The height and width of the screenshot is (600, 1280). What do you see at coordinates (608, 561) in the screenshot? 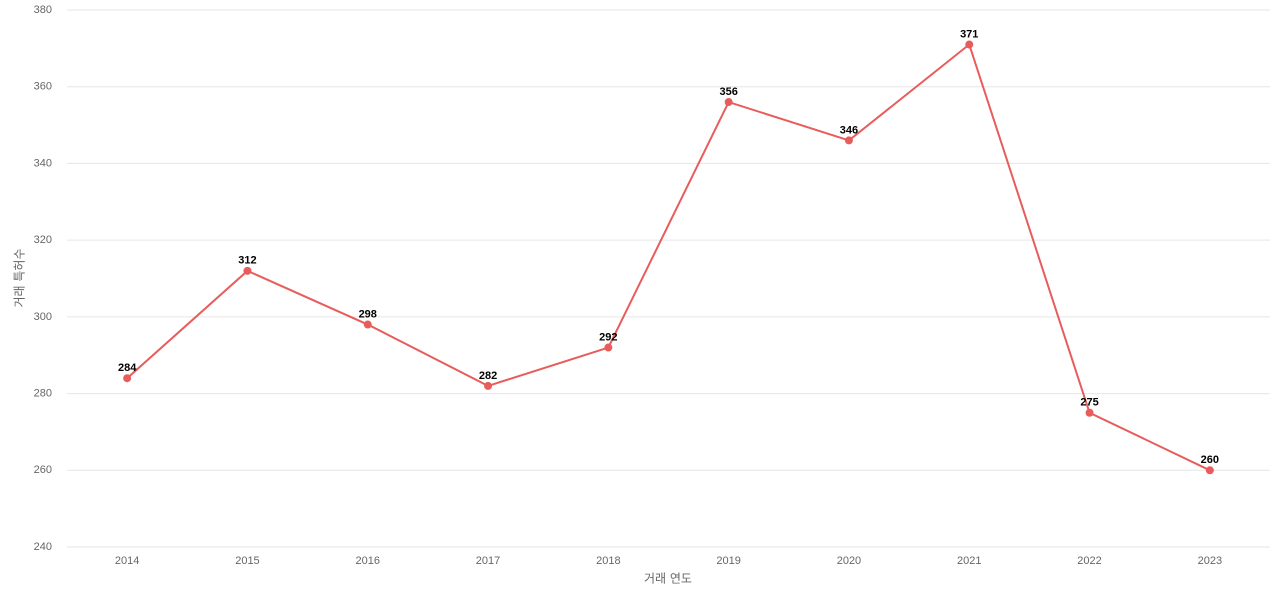
I see `x-tick-label: 2018` at bounding box center [608, 561].